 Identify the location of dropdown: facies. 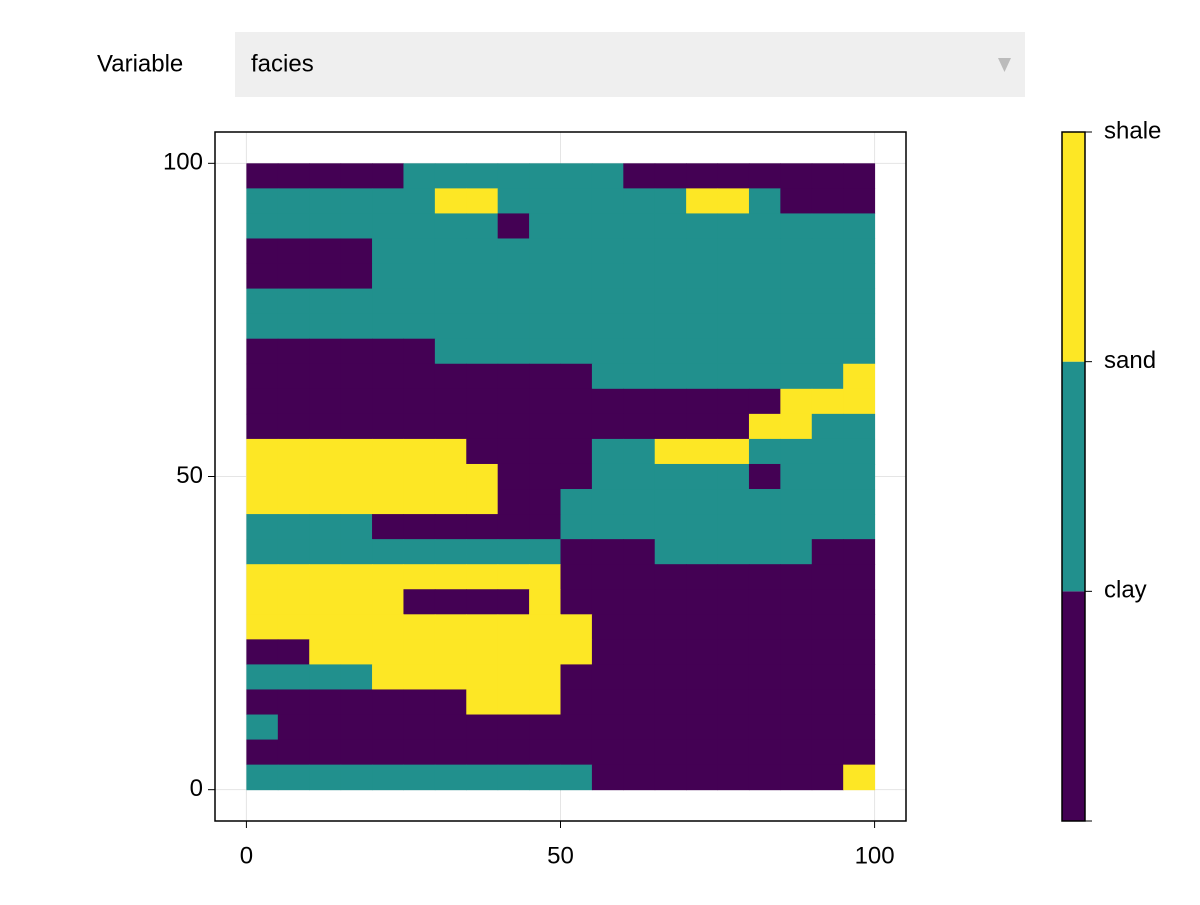
(630, 64).